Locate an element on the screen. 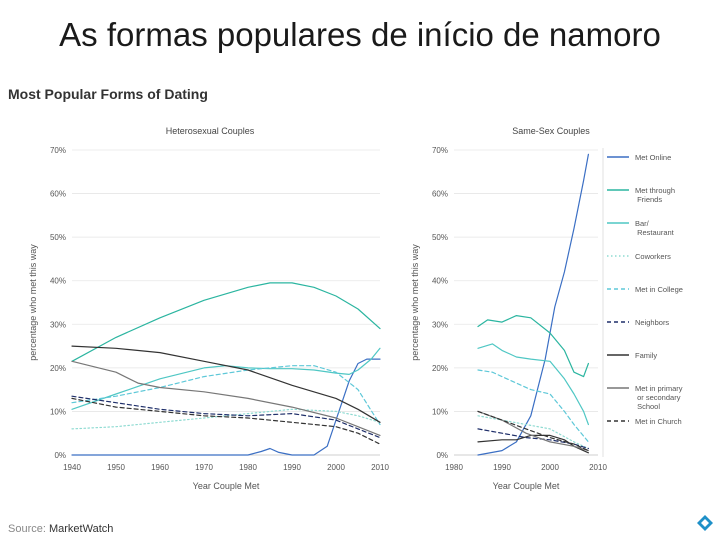 The height and width of the screenshot is (540, 720). source-label: Source: is located at coordinates (27, 529).